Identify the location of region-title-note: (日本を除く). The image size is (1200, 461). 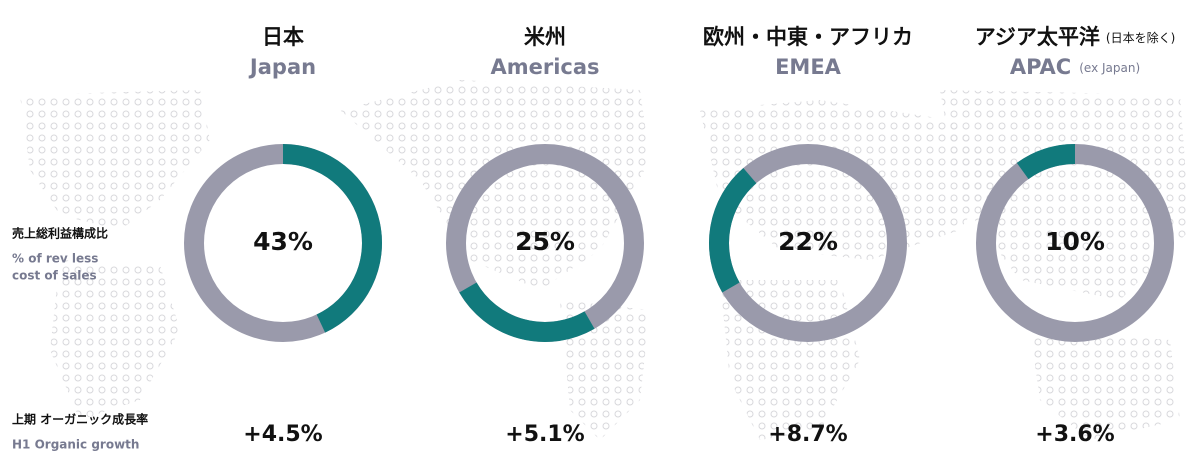
(1140, 37).